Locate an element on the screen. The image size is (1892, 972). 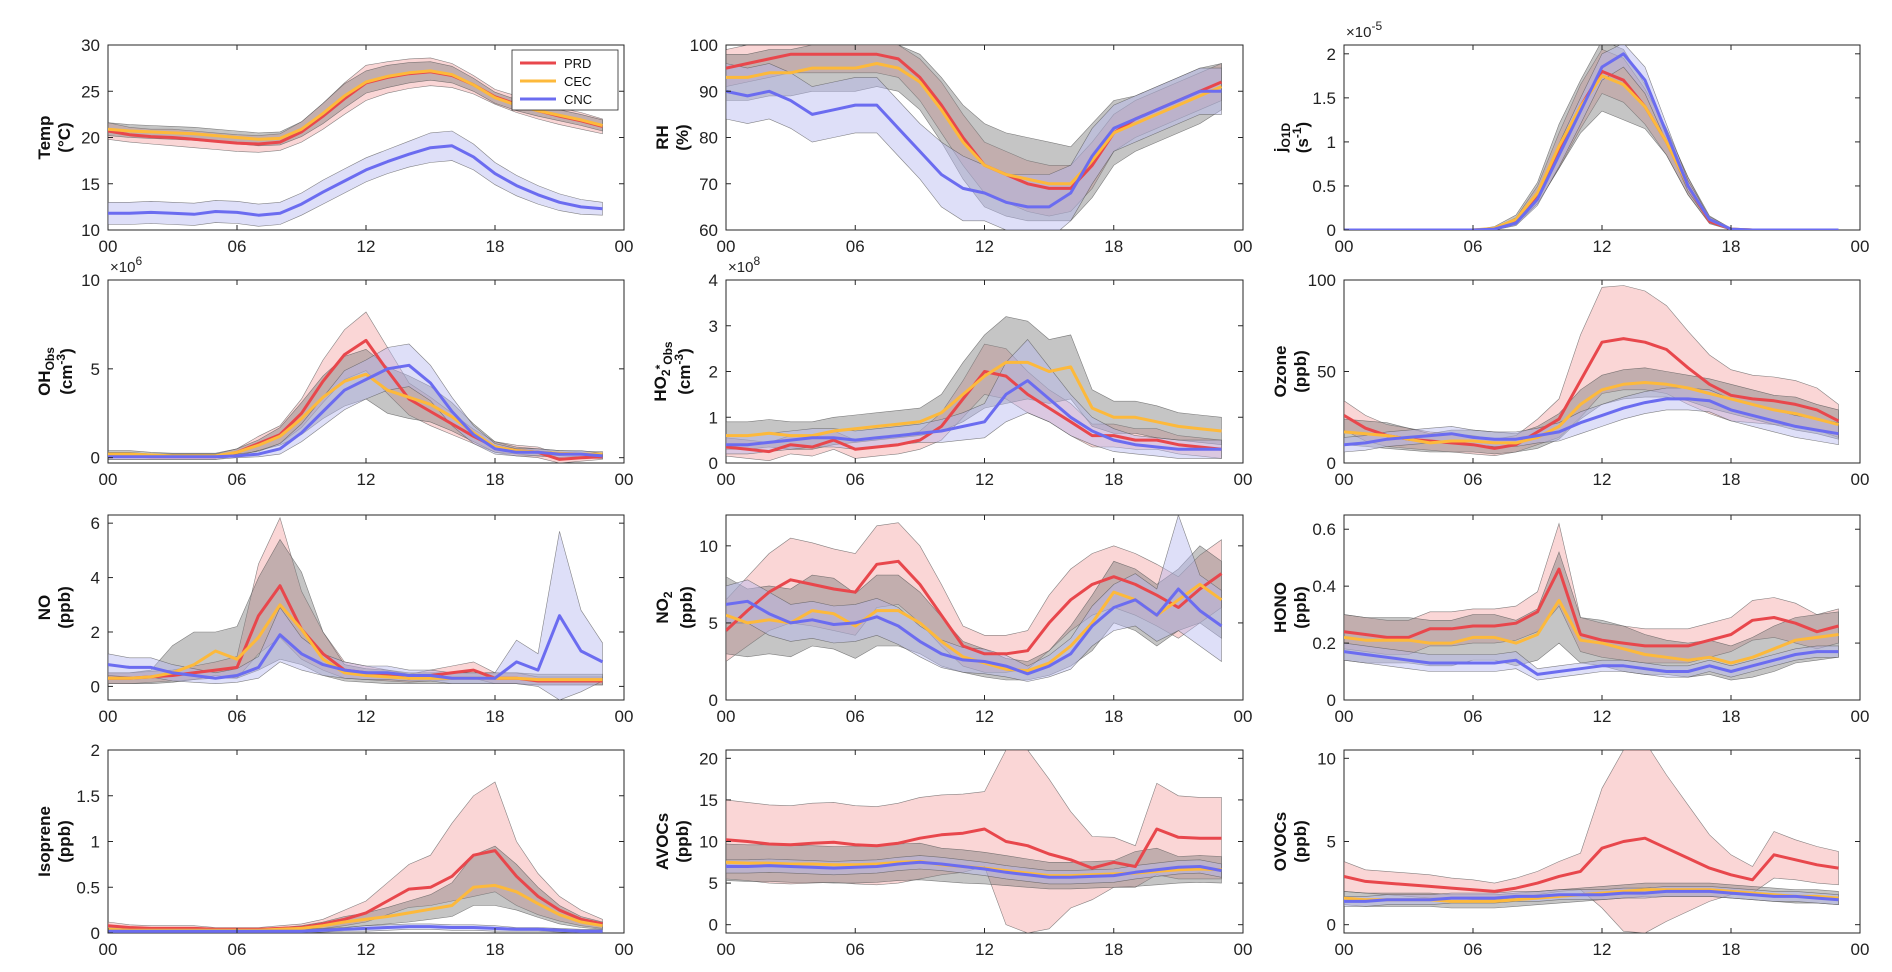
y-tick-label: 25 is located at coordinates (90, 91).